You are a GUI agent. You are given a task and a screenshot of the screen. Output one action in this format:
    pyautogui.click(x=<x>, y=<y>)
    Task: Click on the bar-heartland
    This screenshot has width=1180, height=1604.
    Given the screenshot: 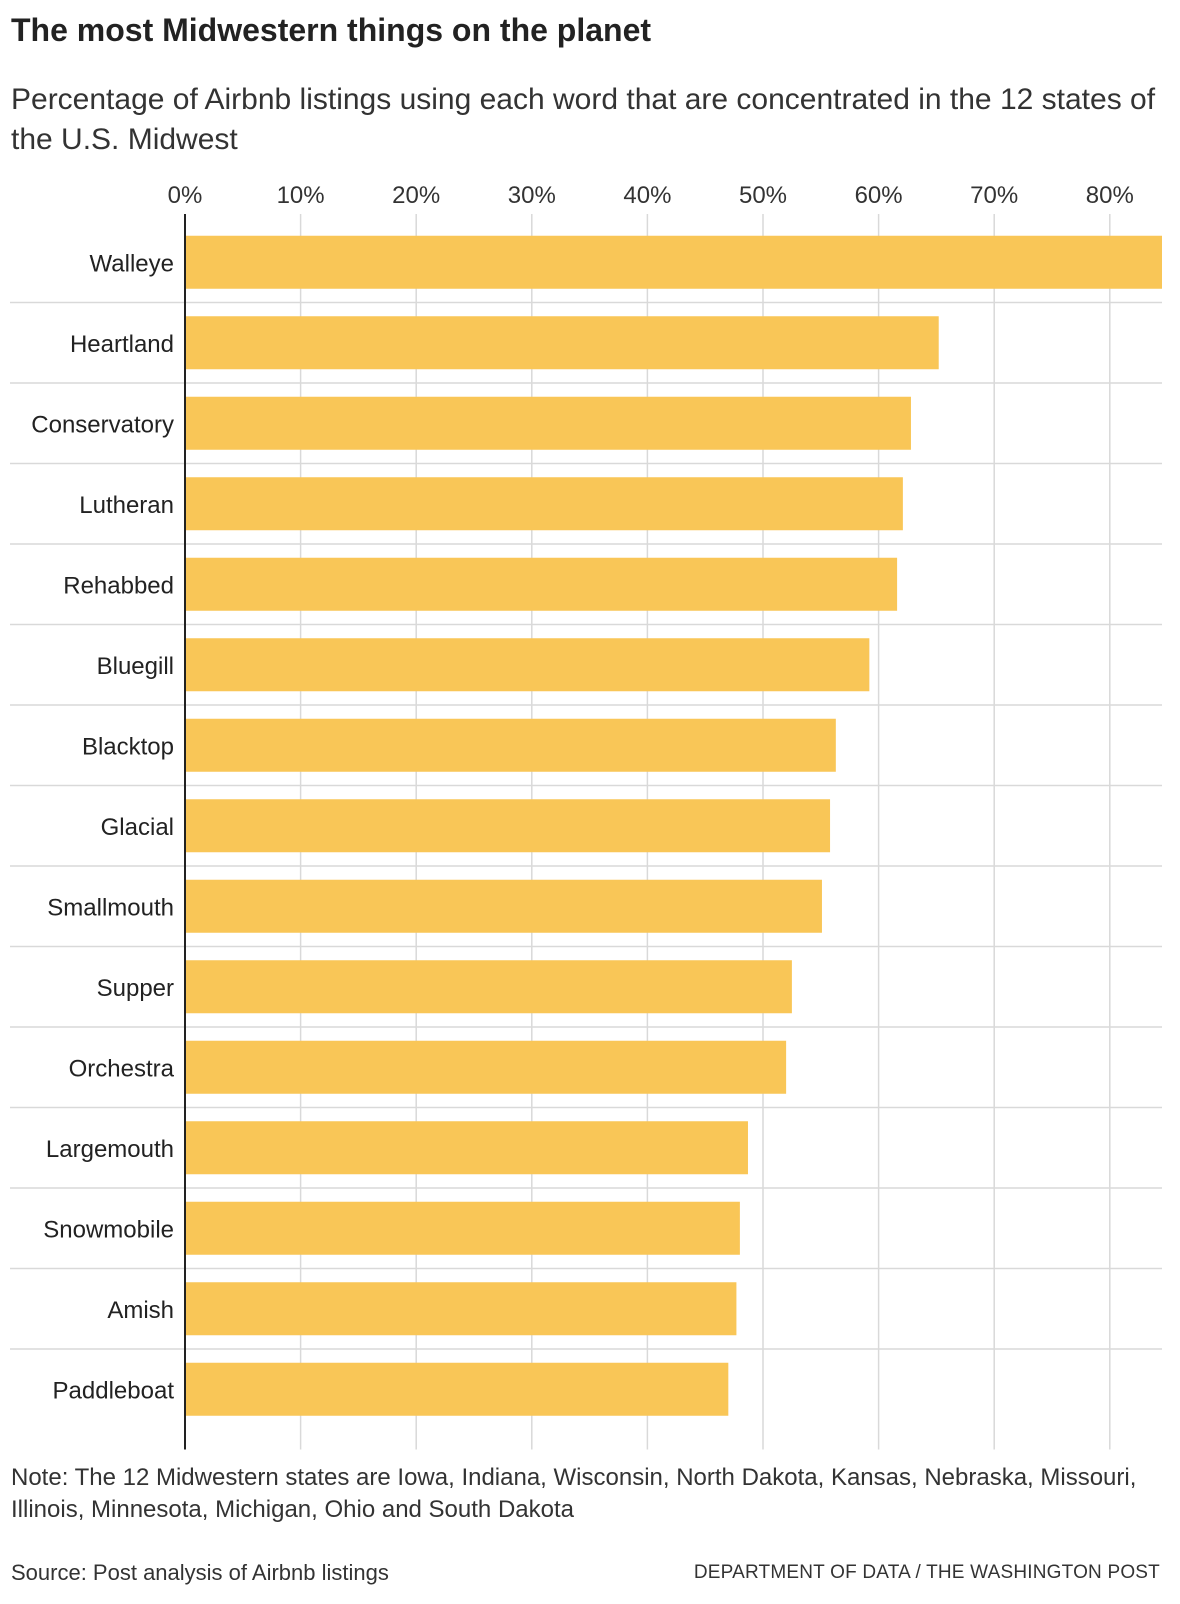 What is the action you would take?
    pyautogui.click(x=562, y=343)
    